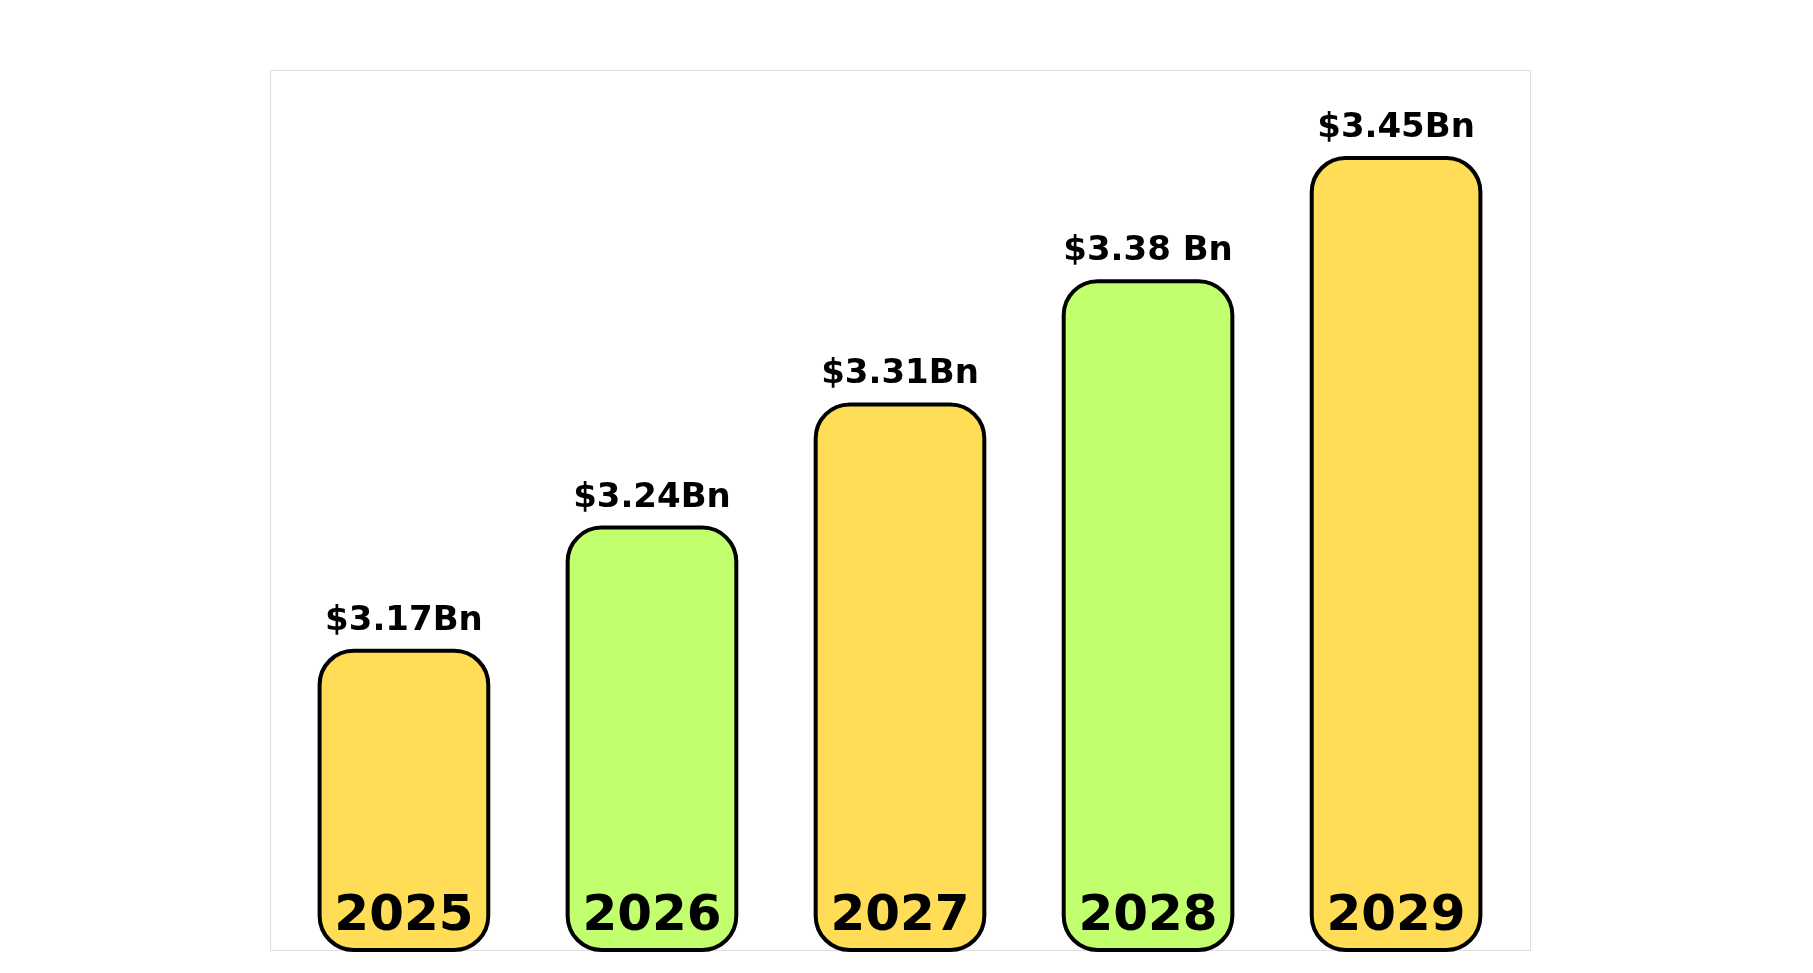 Image resolution: width=1813 pixels, height=973 pixels. Describe the element at coordinates (404, 913) in the screenshot. I see `x-tick-label: 2025` at that location.